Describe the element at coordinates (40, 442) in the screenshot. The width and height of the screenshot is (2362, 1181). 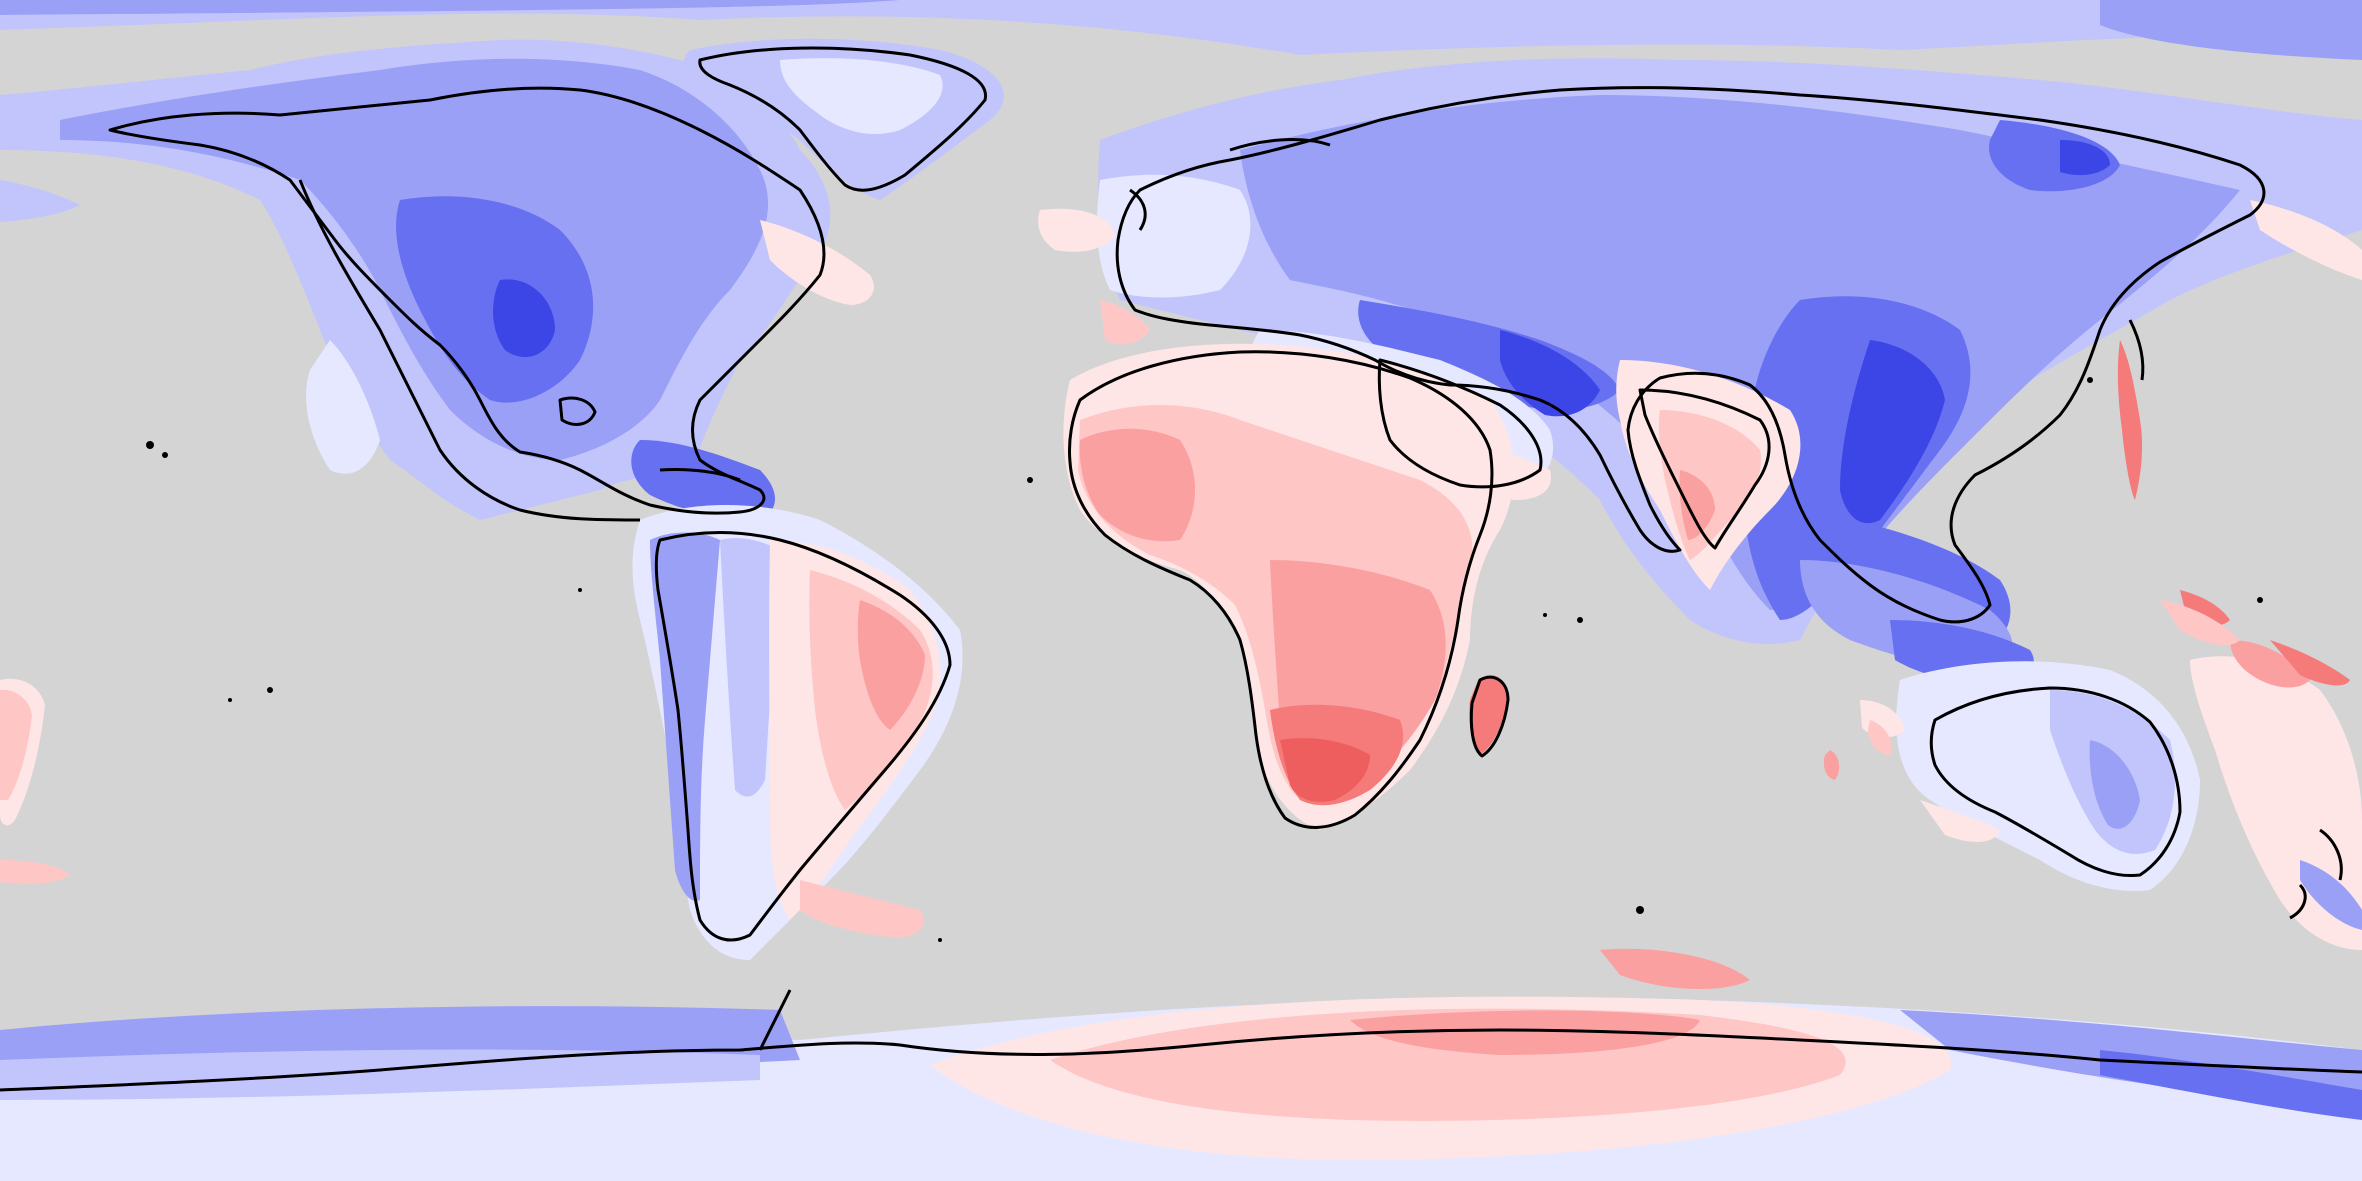
I see `pacific-west-edge` at that location.